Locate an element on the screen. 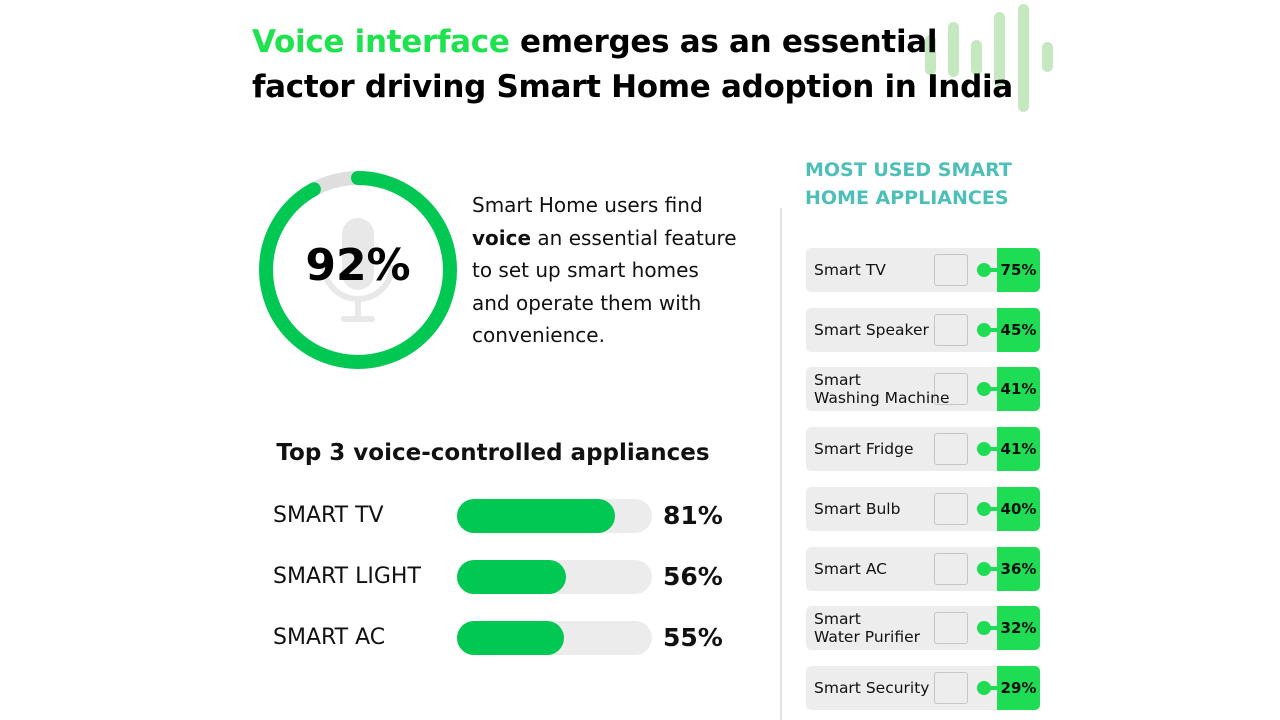 Image resolution: width=1280 pixels, height=720 pixels. washing-machine-icon is located at coordinates (951, 389).